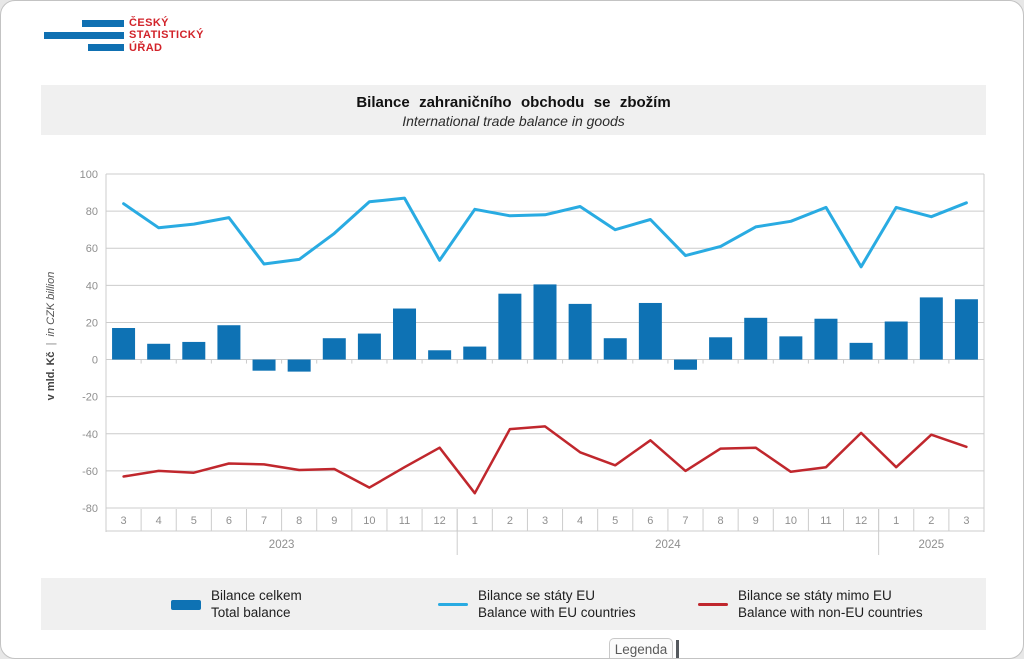  Describe the element at coordinates (90, 435) in the screenshot. I see `svg-text: -40` at that location.